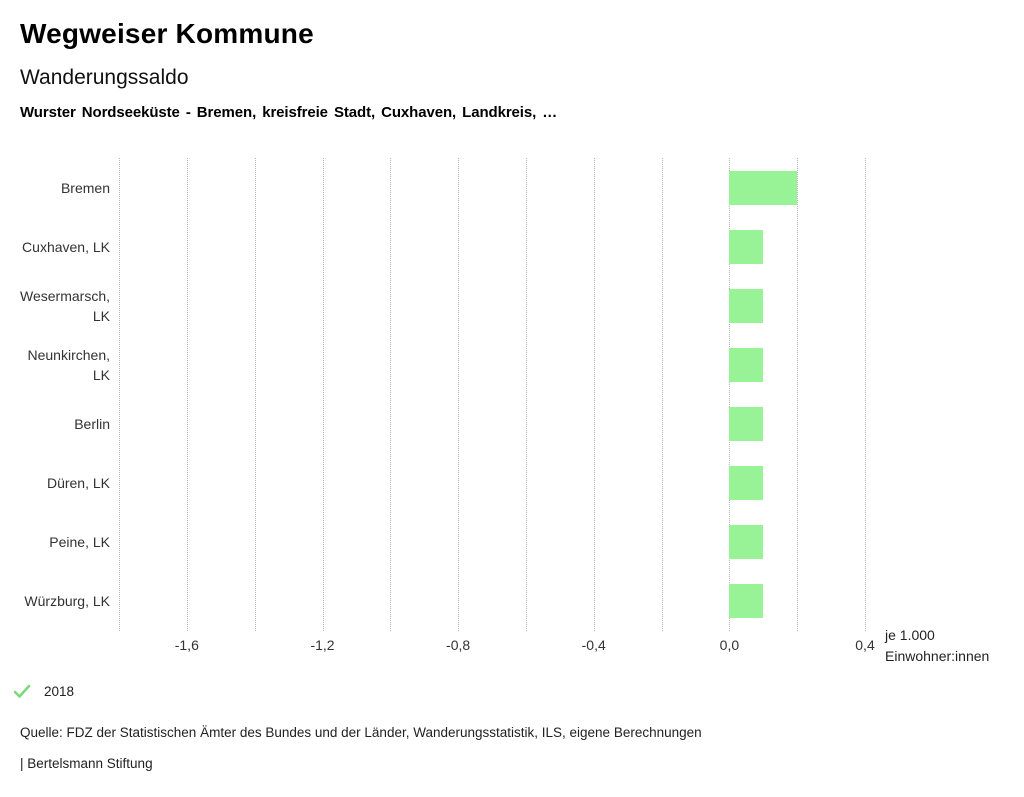  What do you see at coordinates (167, 33) in the screenshot?
I see `page-title: Wegweiser Kommune` at bounding box center [167, 33].